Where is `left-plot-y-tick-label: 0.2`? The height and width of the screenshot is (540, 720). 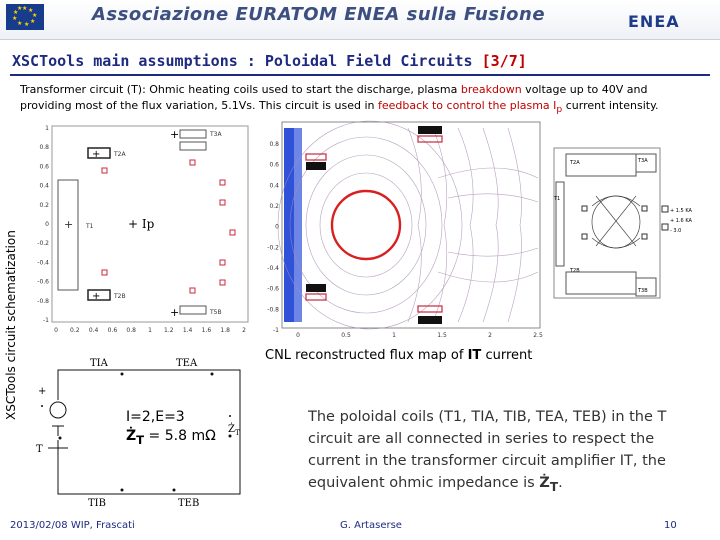 left-plot-y-tick-label: 0.2 is located at coordinates (44, 205).